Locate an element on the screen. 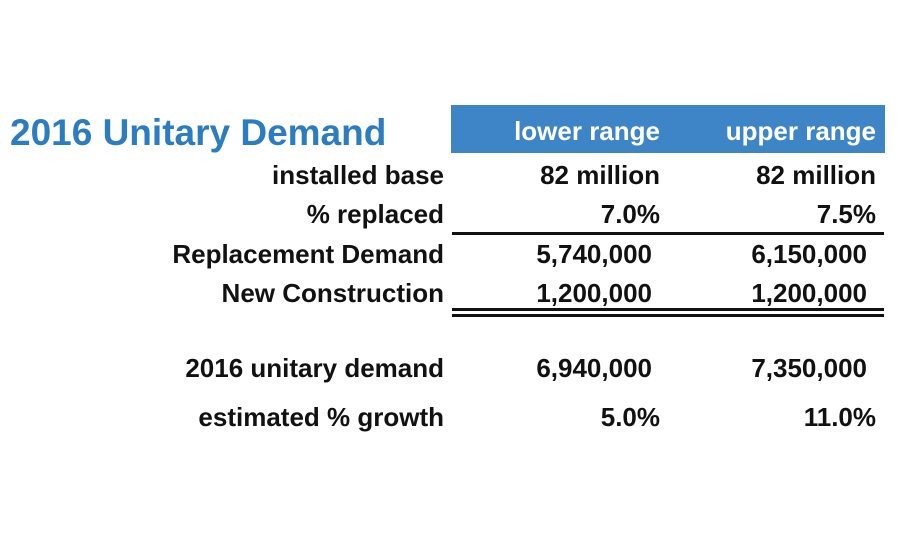 This screenshot has width=900, height=550. cell-new-construction-upper: 1,200,000 is located at coordinates (809, 293).